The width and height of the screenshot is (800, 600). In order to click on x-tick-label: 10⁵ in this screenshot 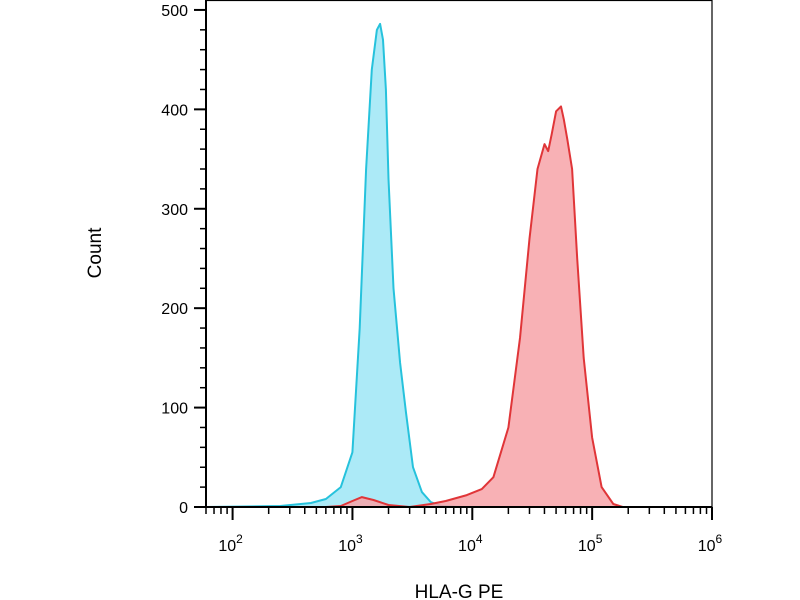, I will do `click(590, 543)`.